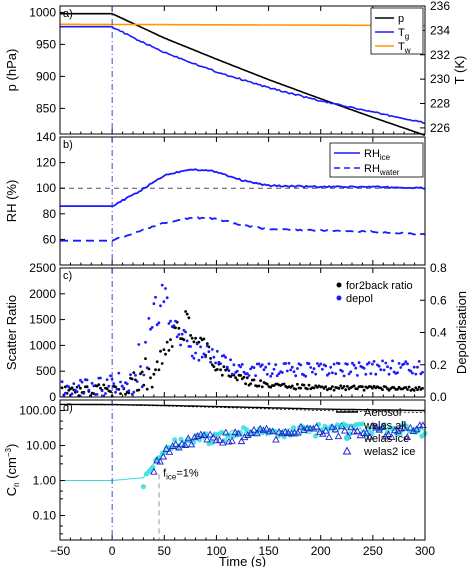 The image size is (474, 567). I want to click on panel-d-ylabel: Cn (cm−3), so click(12, 470).